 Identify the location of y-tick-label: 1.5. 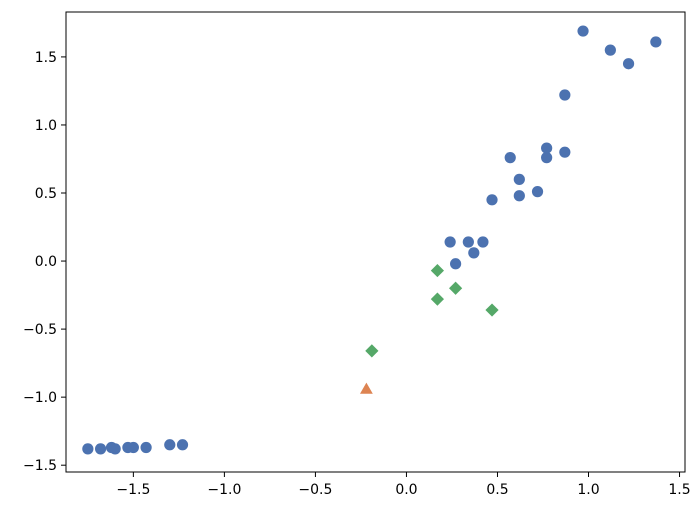
(46, 58).